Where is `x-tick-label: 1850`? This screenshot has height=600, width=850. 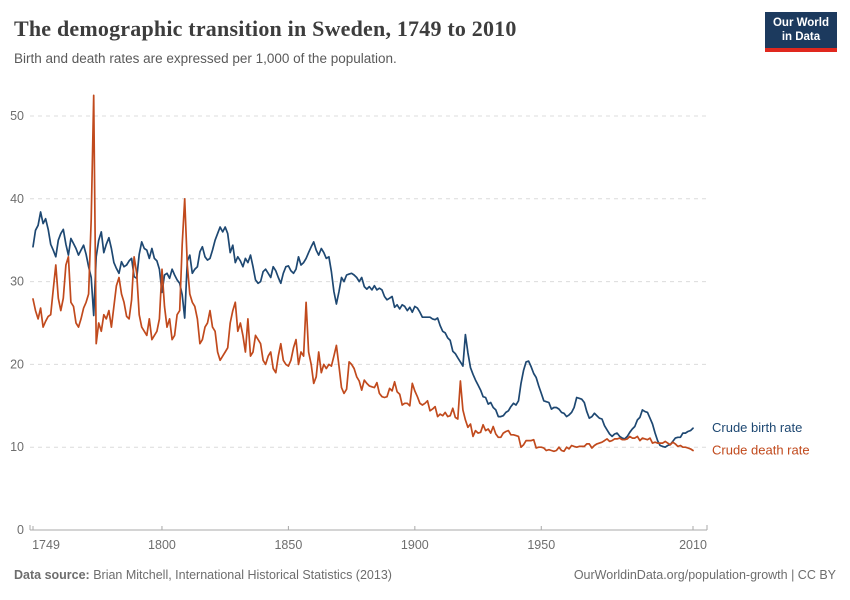 x-tick-label: 1850 is located at coordinates (288, 545).